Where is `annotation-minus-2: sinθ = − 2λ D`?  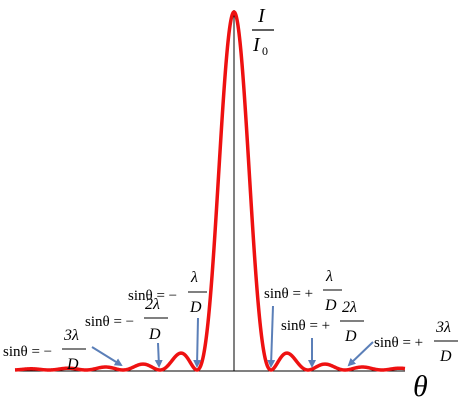
annotation-minus-2: sinθ = − 2λ D is located at coordinates (126, 332).